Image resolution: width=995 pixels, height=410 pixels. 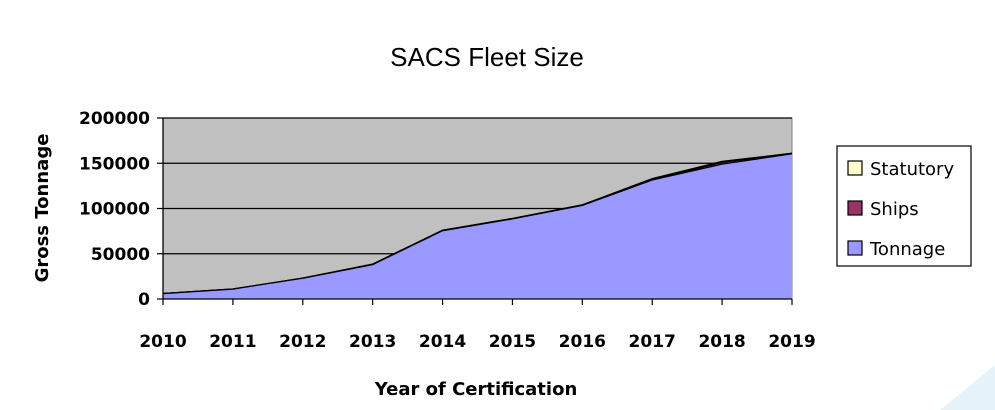 I want to click on y-tick-label: 100000, so click(x=114, y=210).